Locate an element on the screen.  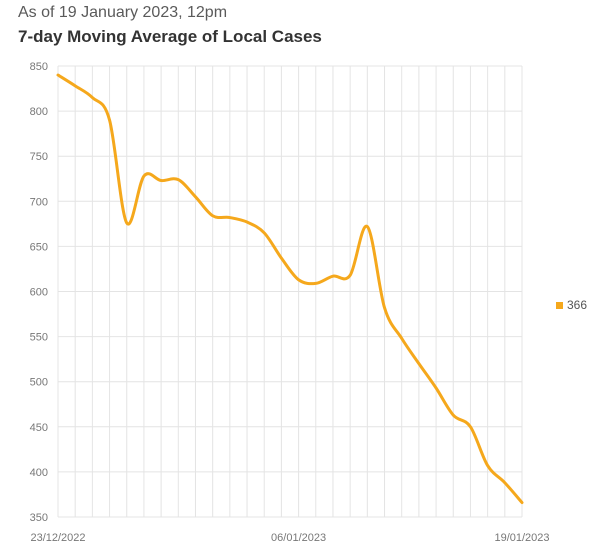
y-tick-label: 650 is located at coordinates (39, 247).